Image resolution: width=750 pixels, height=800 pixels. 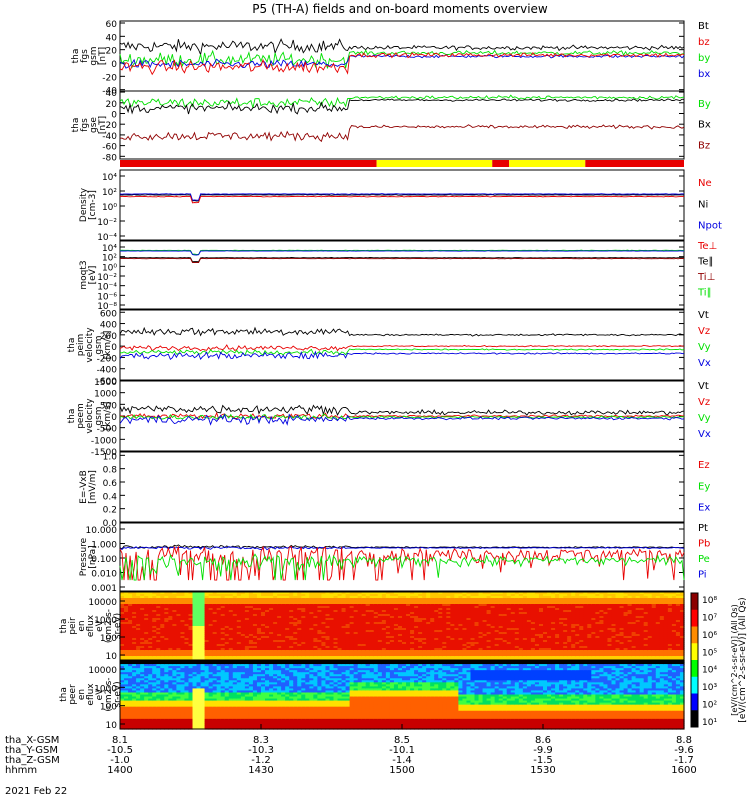 I want to click on y-axis-label: [mV/m], so click(x=93, y=487).